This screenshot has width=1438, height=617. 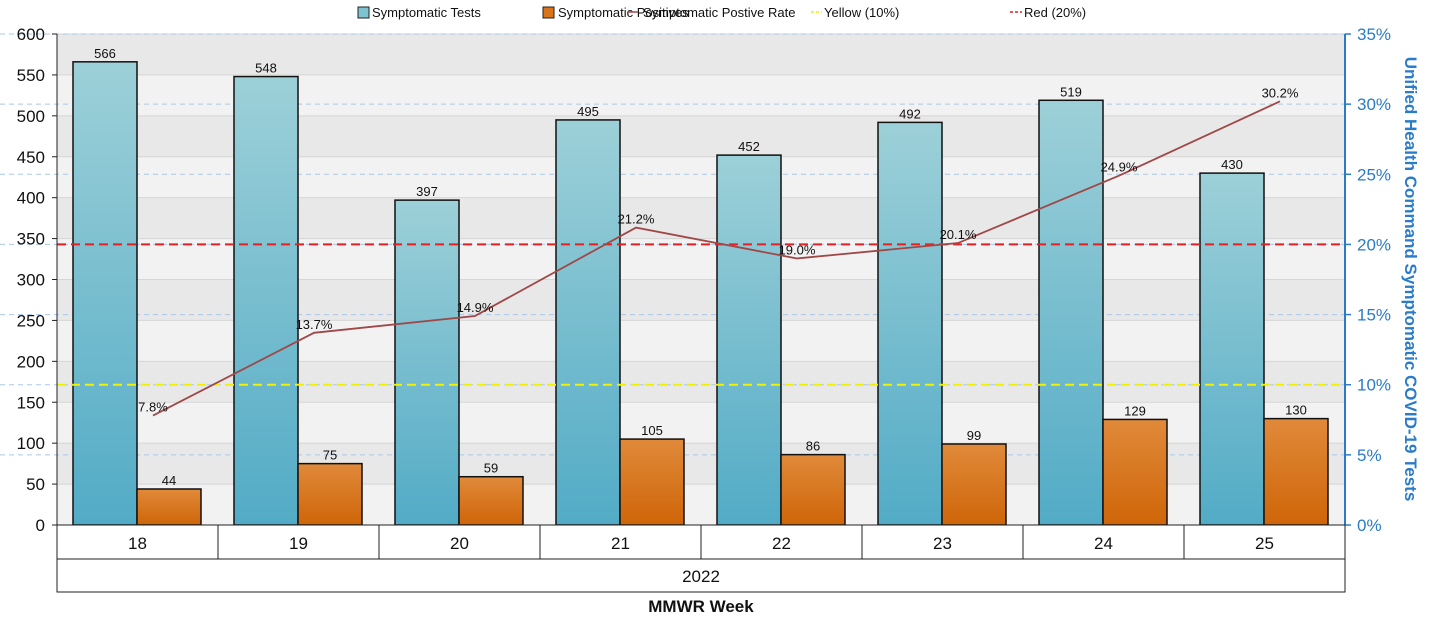 What do you see at coordinates (31, 75) in the screenshot?
I see `left-tick-label: 550` at bounding box center [31, 75].